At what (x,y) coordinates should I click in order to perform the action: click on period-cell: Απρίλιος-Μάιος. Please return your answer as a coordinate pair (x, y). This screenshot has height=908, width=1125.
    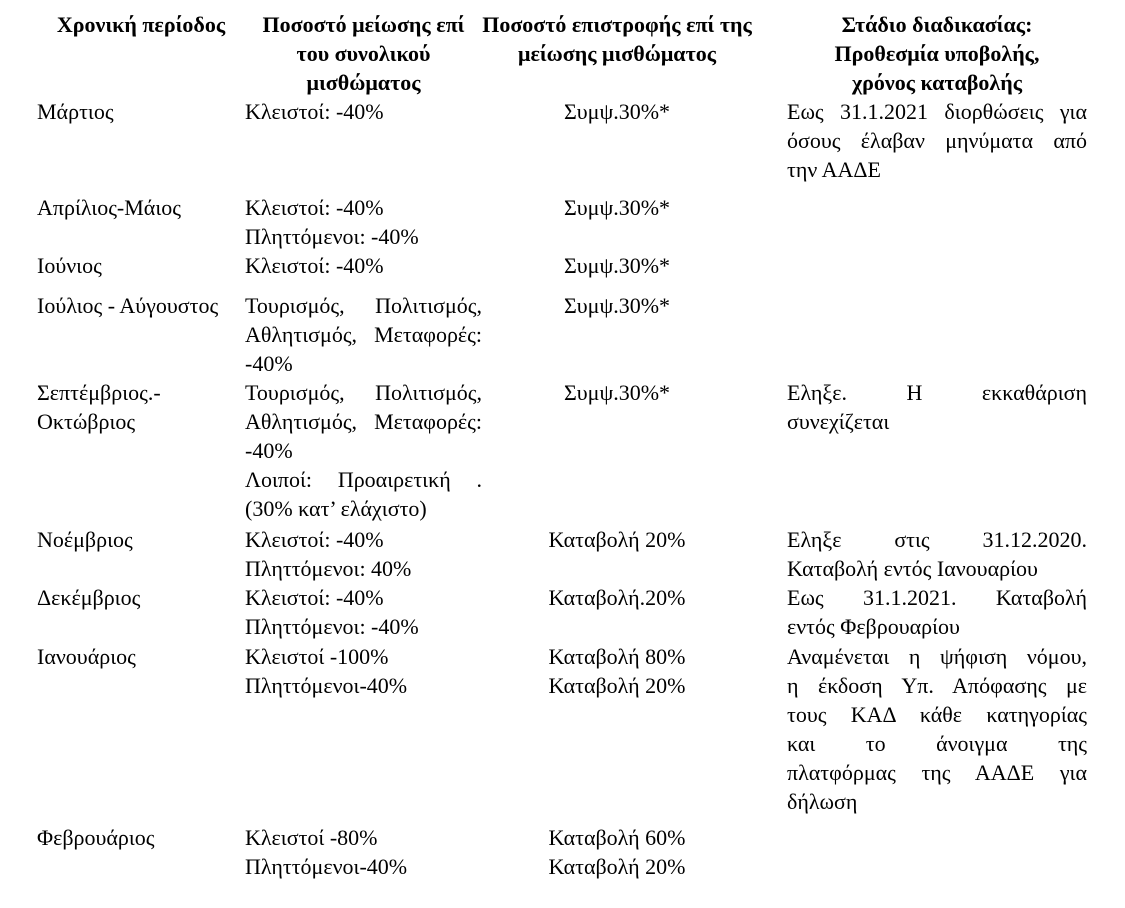
    Looking at the image, I should click on (141, 222).